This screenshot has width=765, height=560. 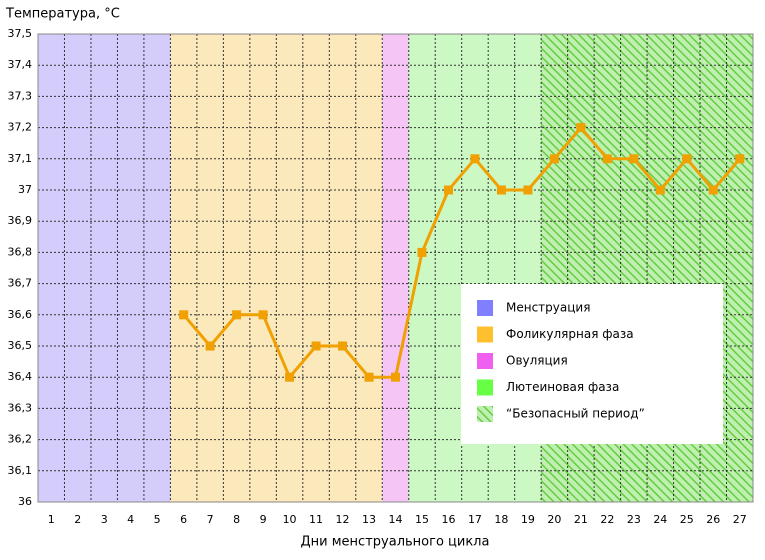 I want to click on legend-label: Менструация, so click(x=548, y=308).